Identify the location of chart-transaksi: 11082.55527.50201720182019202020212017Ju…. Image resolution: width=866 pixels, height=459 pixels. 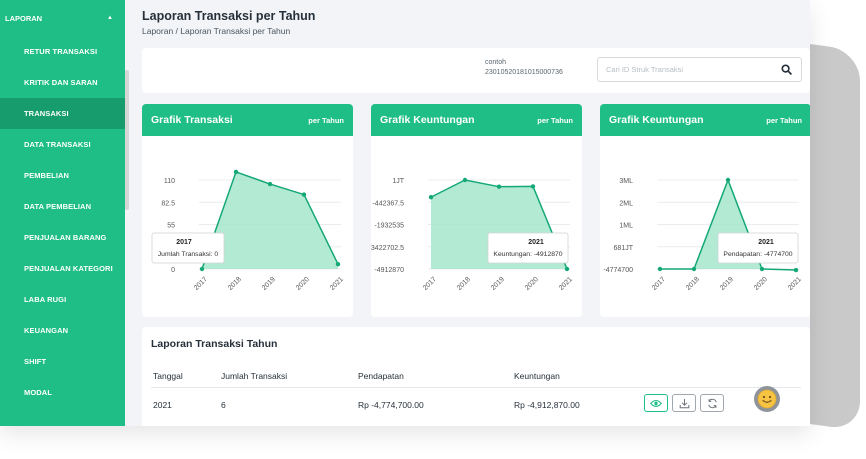
(247, 226).